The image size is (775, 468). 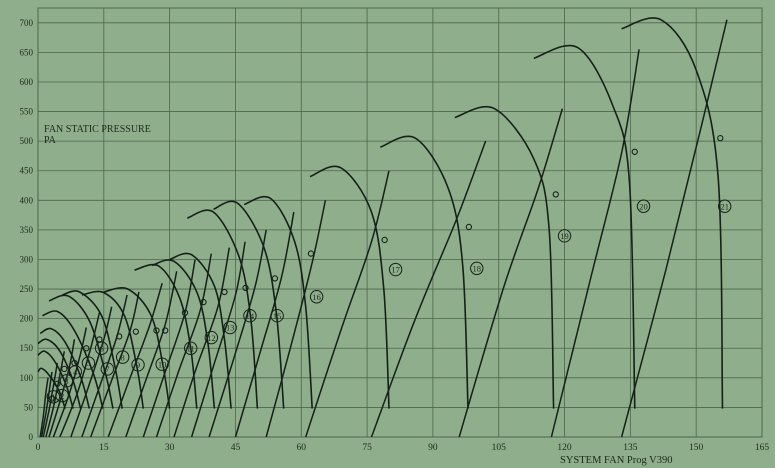 What do you see at coordinates (316, 297) in the screenshot?
I see `point-tag-label: 16` at bounding box center [316, 297].